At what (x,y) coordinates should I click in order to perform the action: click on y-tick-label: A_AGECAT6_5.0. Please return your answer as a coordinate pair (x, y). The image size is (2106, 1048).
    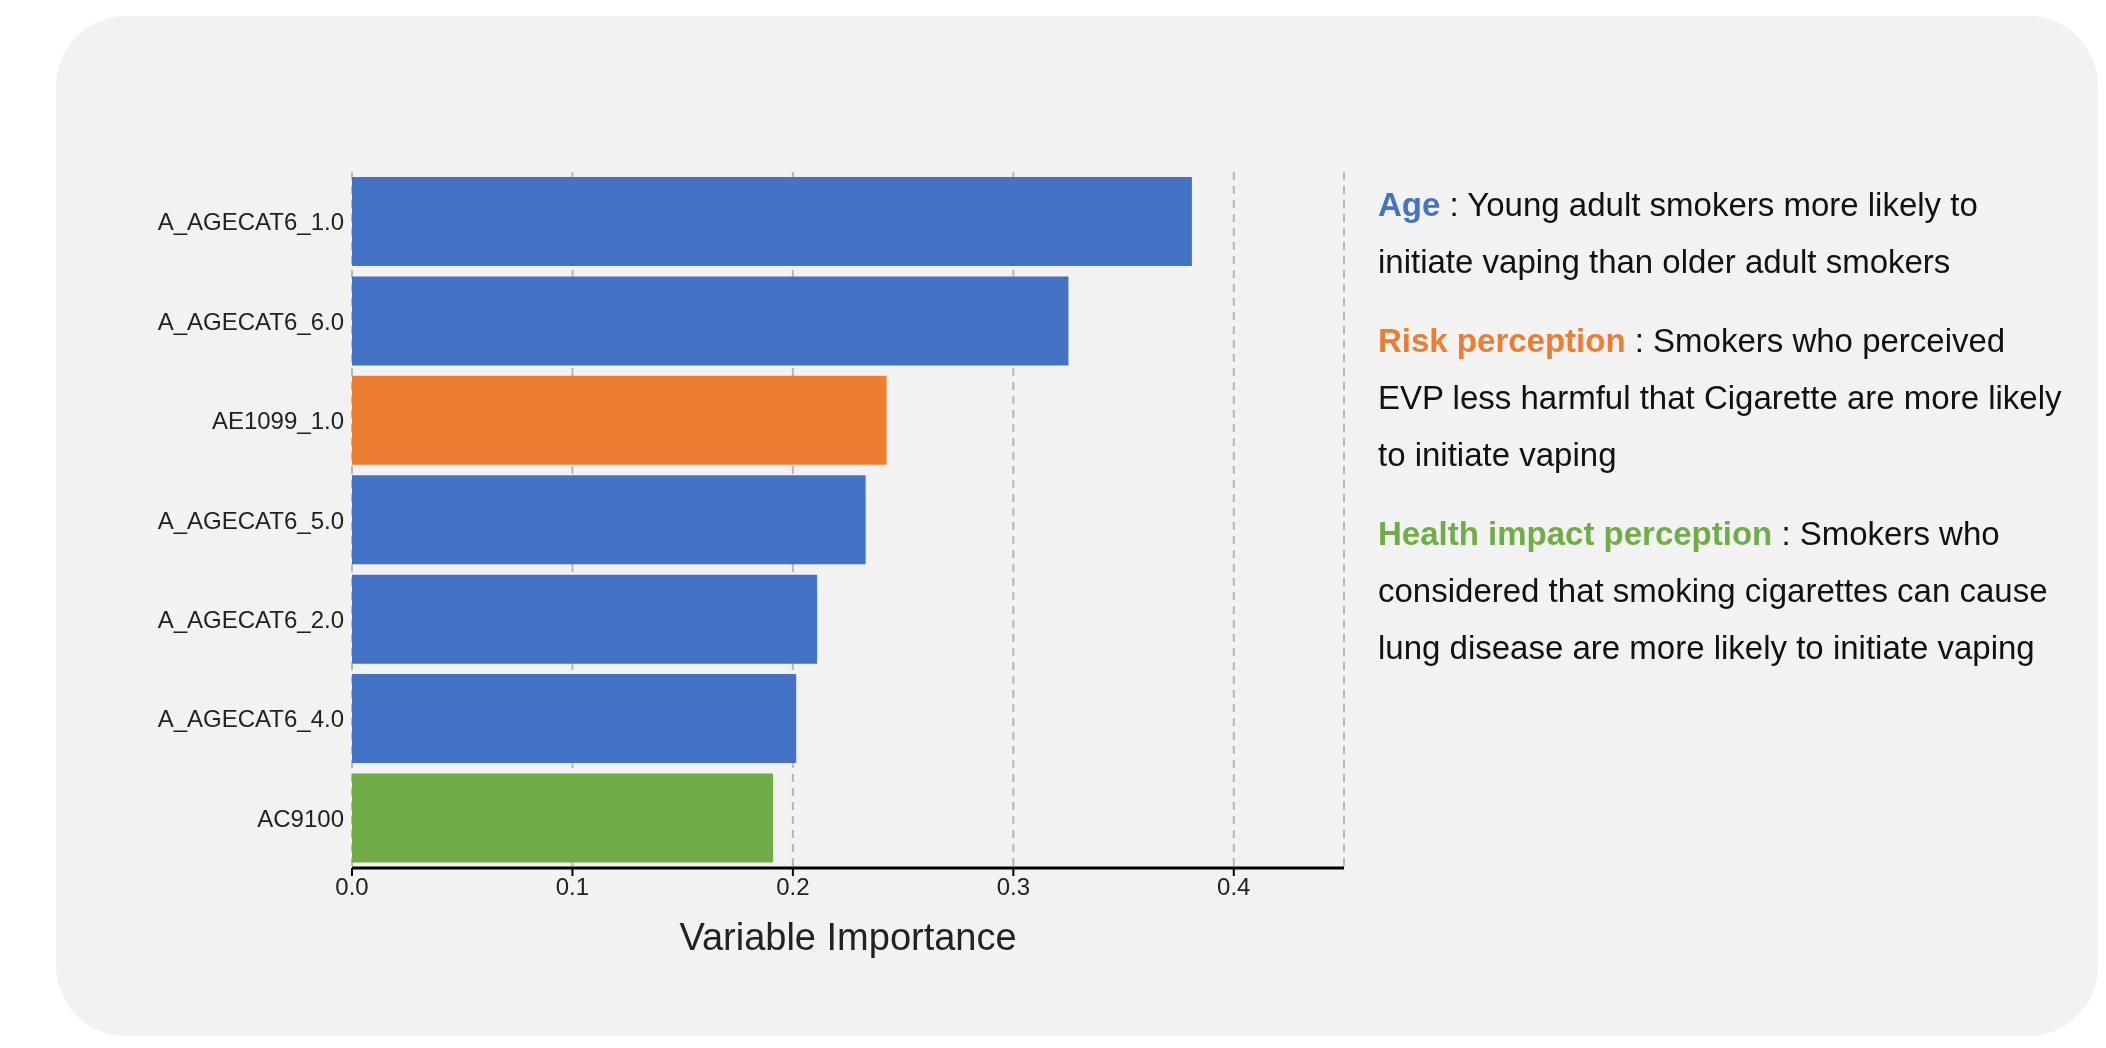
    Looking at the image, I should click on (250, 520).